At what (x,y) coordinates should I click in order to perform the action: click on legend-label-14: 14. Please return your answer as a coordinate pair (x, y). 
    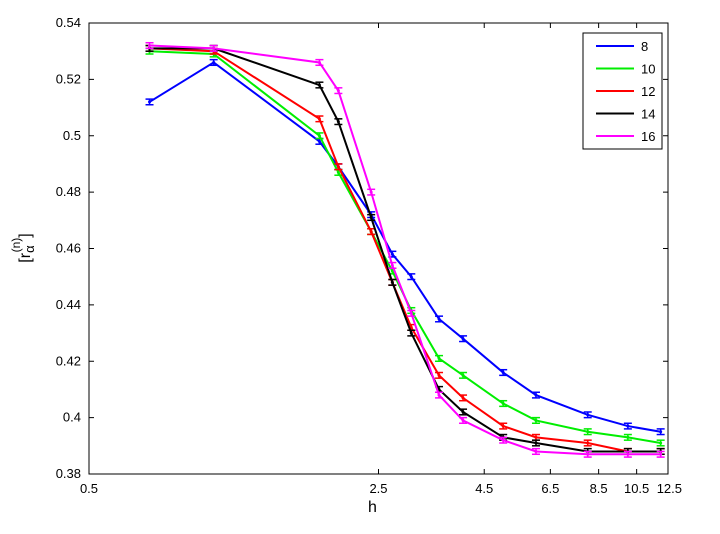
    Looking at the image, I should click on (648, 114).